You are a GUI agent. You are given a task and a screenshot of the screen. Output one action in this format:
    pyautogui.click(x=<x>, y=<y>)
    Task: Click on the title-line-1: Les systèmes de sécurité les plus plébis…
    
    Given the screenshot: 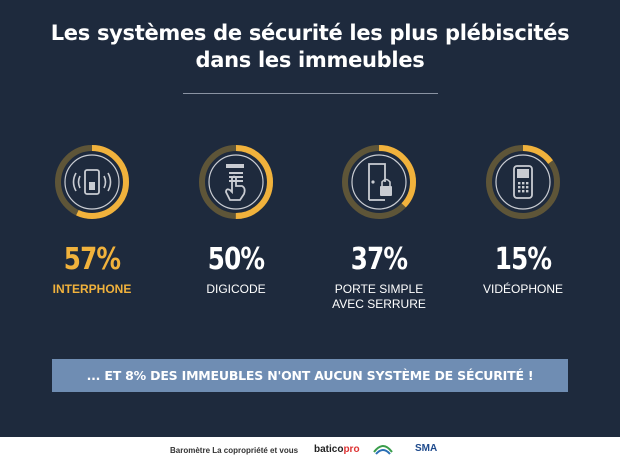 What is the action you would take?
    pyautogui.click(x=310, y=33)
    